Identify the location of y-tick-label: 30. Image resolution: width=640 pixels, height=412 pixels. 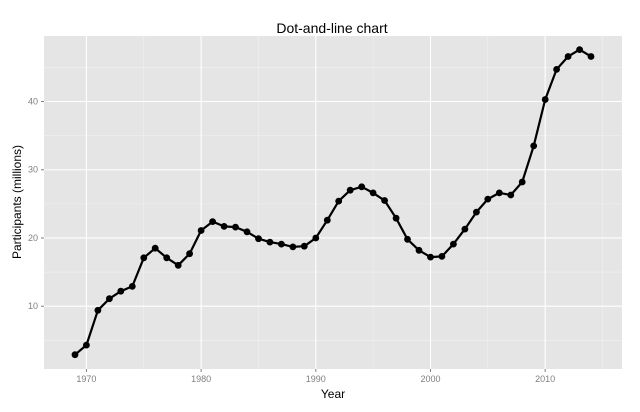
(33, 170).